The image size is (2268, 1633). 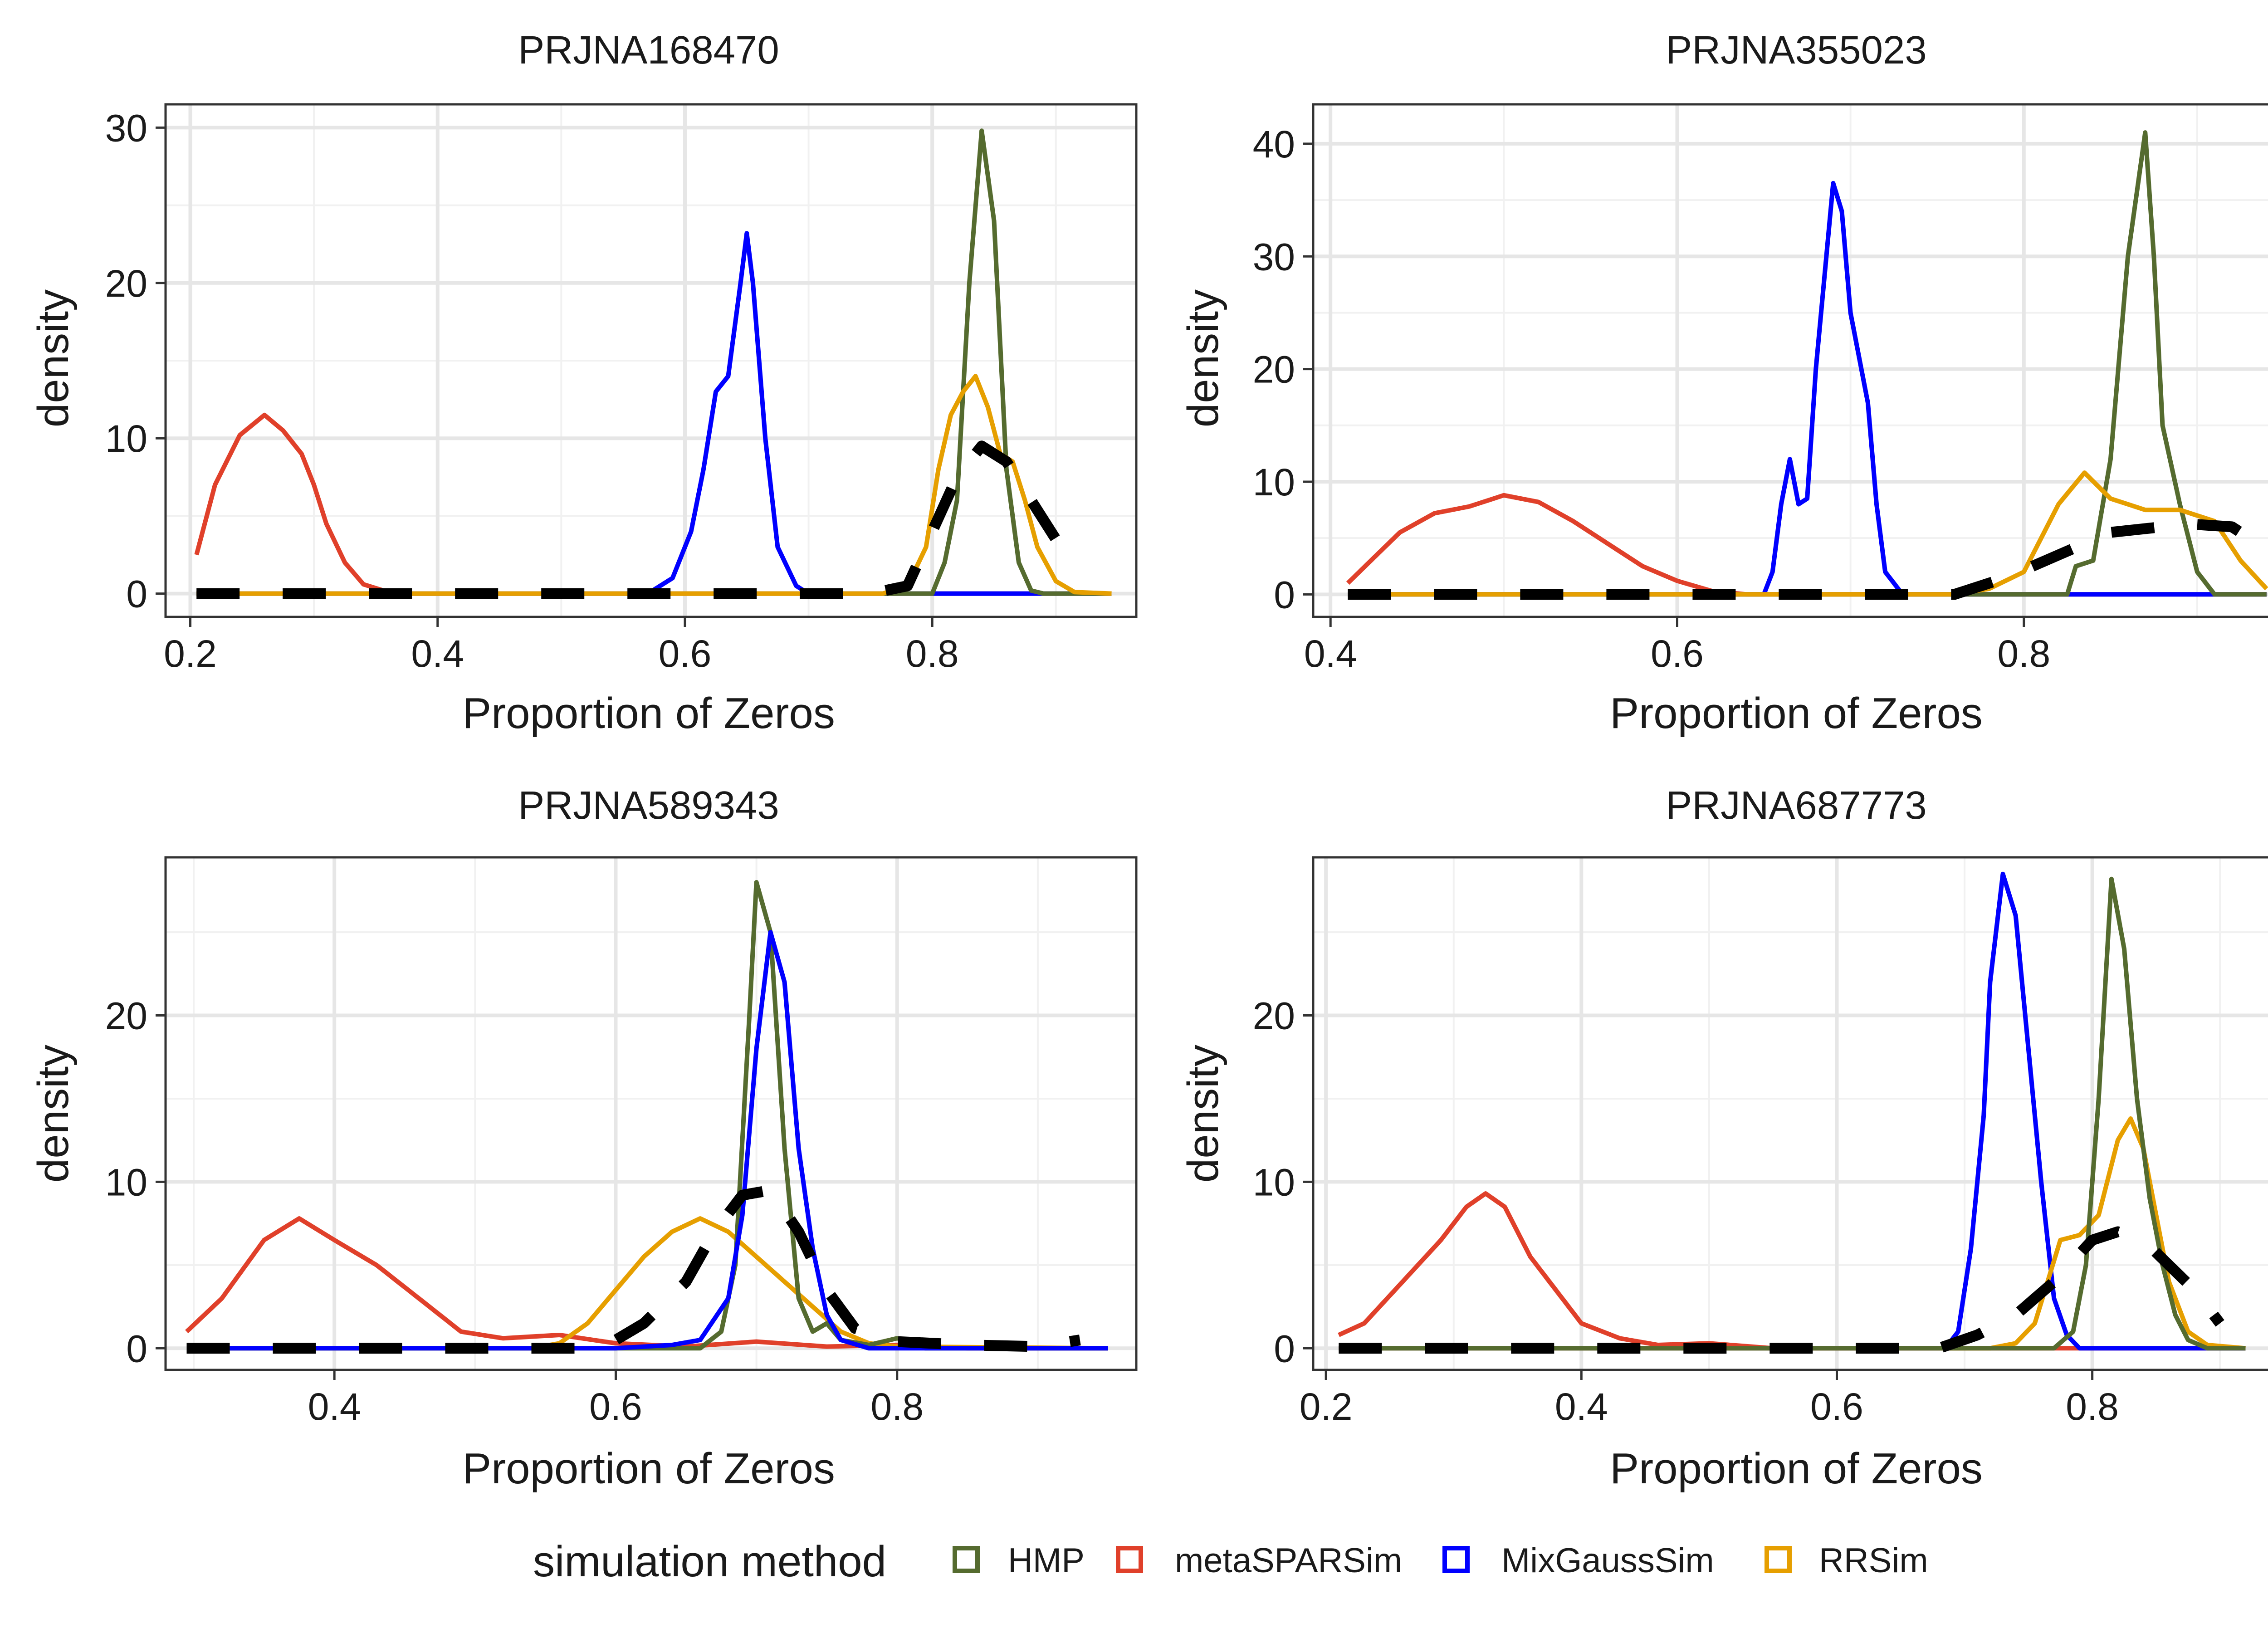 I want to click on panel-1-ylabel: density, so click(x=54, y=358).